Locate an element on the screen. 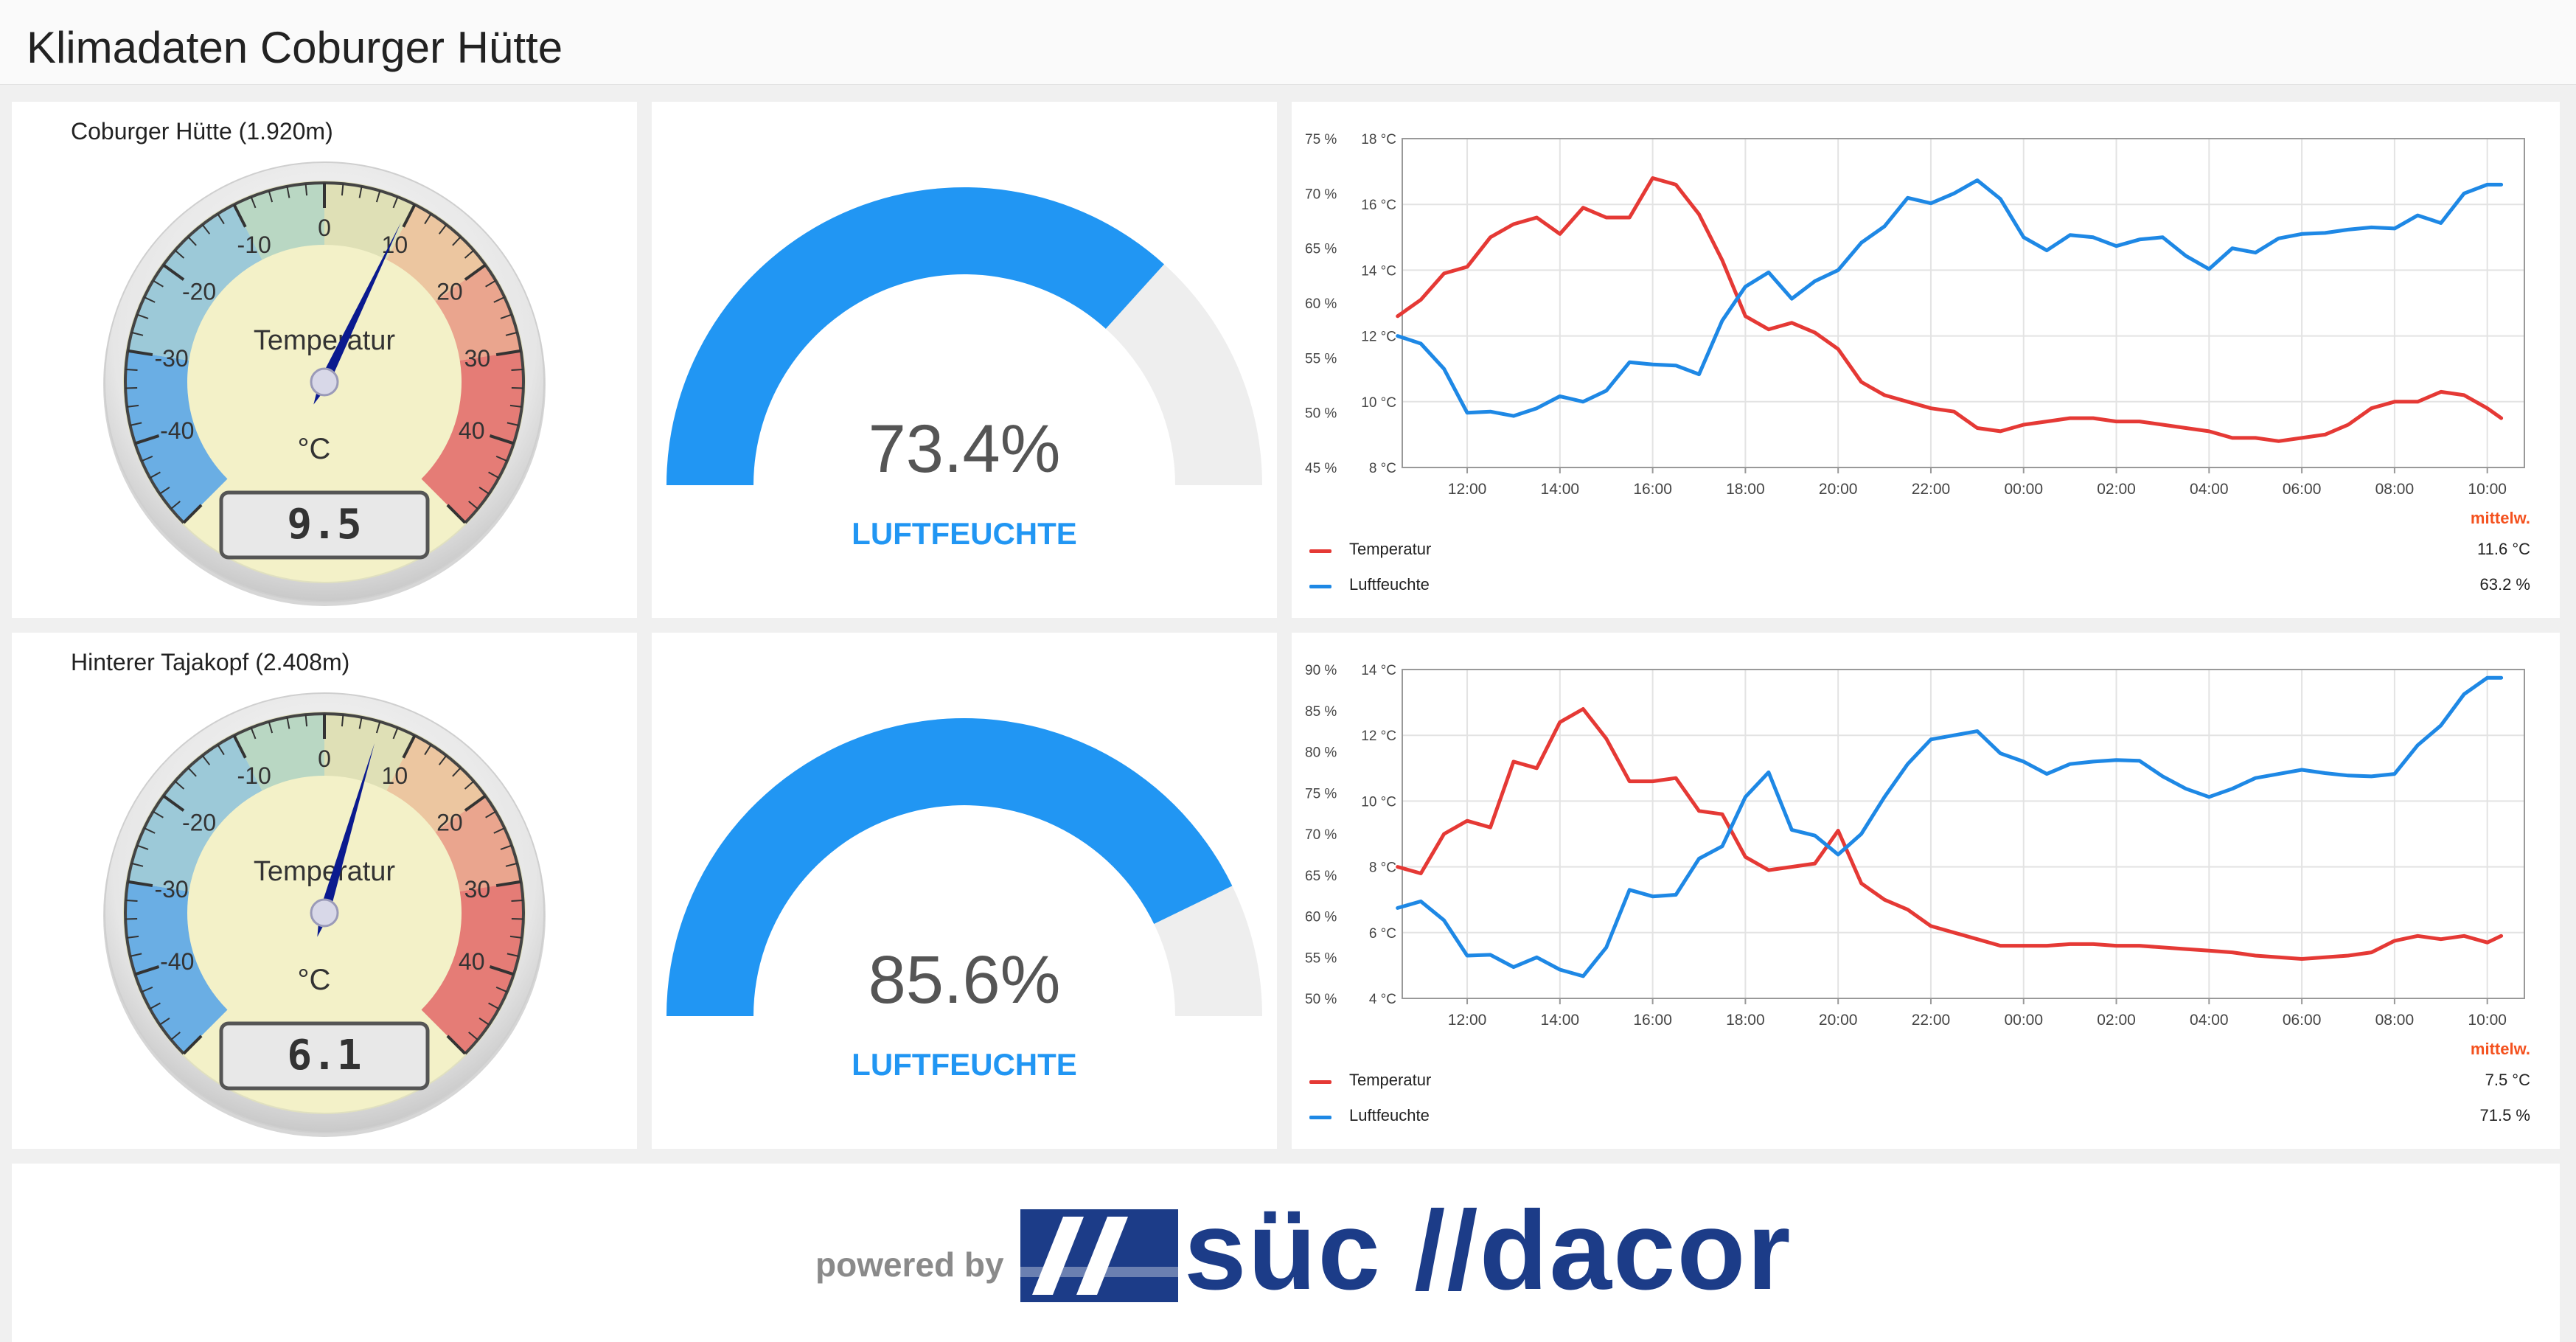 The height and width of the screenshot is (1342, 2576). chart-plot-border is located at coordinates (1964, 834).